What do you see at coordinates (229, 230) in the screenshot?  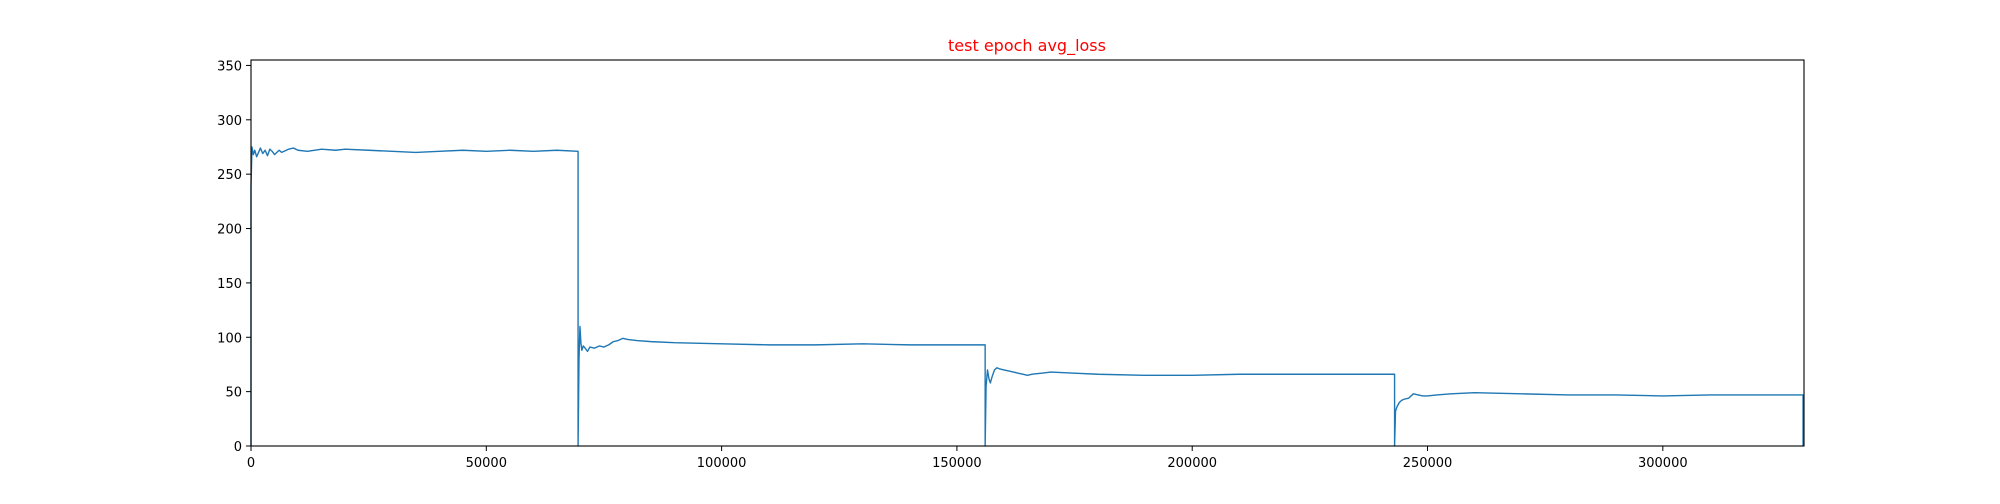 I see `y-tick-label: 200` at bounding box center [229, 230].